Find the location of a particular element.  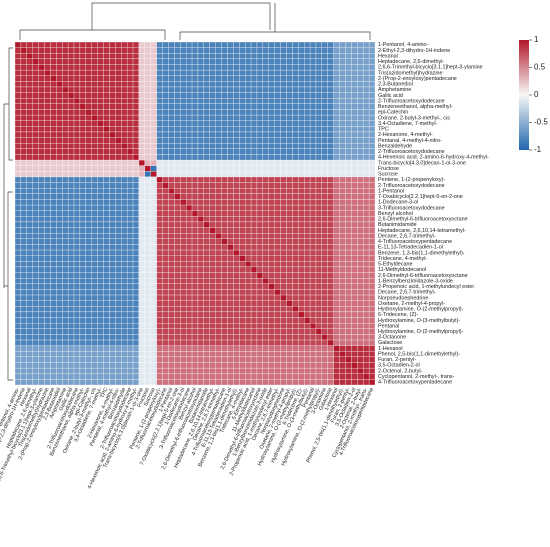

row-label: Fructose is located at coordinates (388, 169).